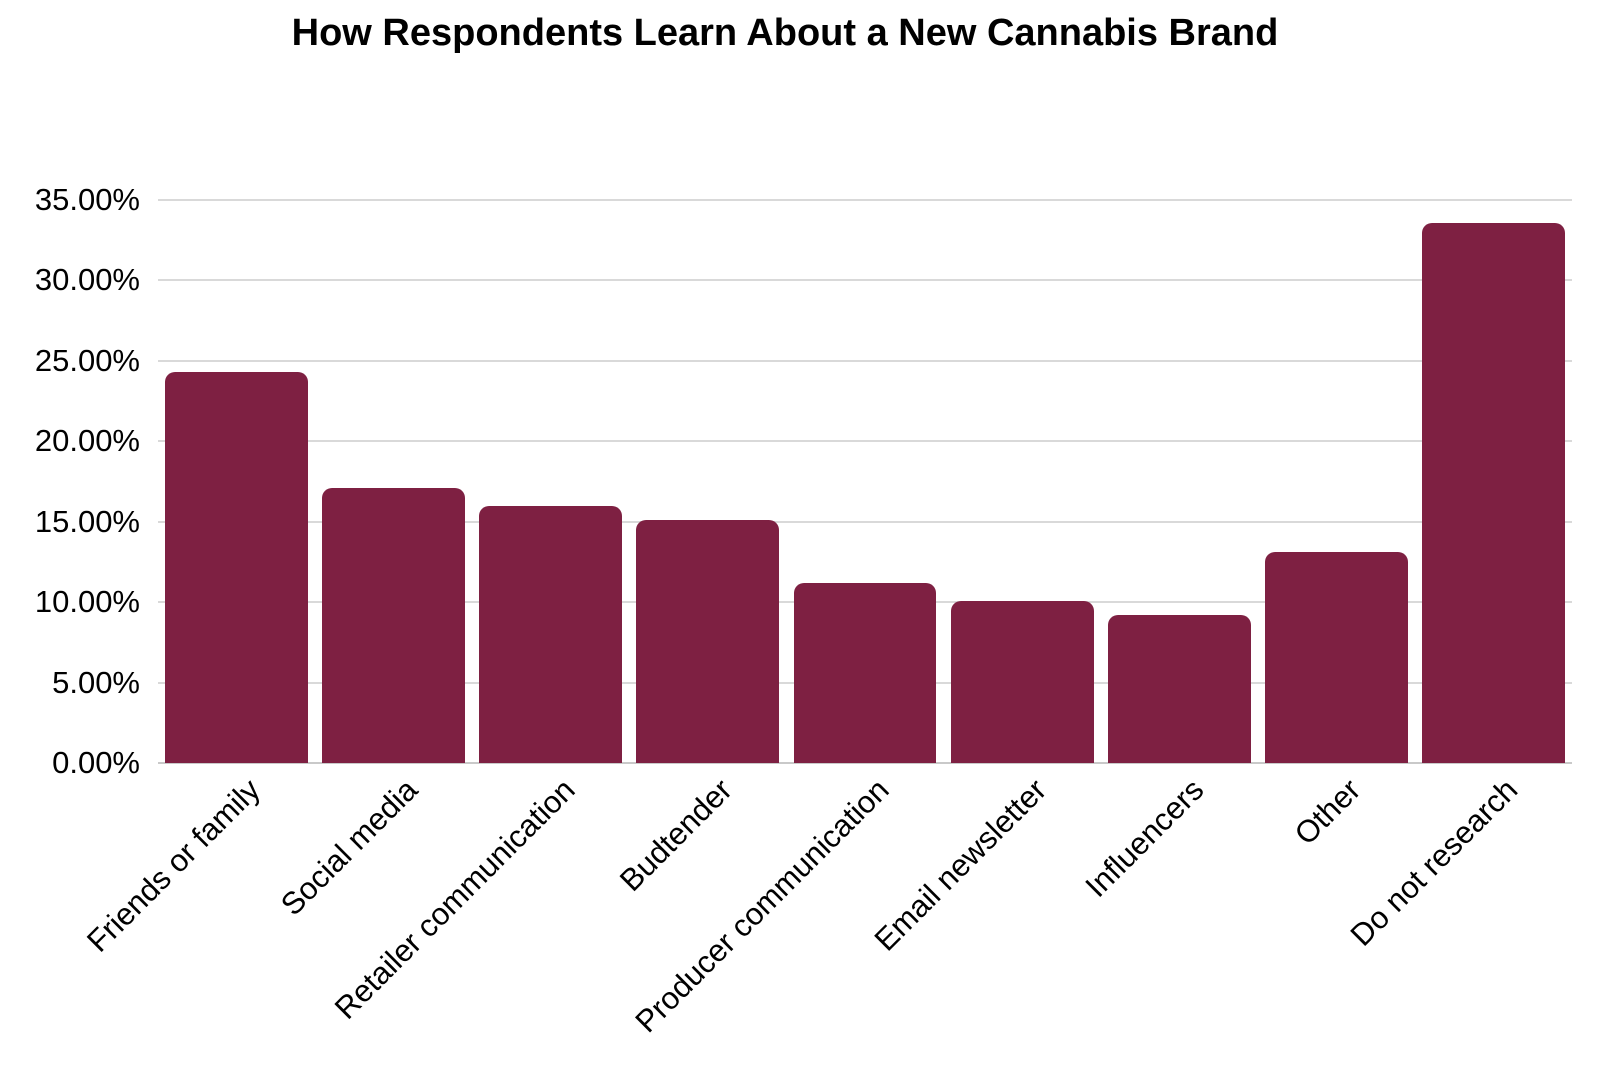 The width and height of the screenshot is (1600, 1083). What do you see at coordinates (865, 763) in the screenshot?
I see `x-axis-line` at bounding box center [865, 763].